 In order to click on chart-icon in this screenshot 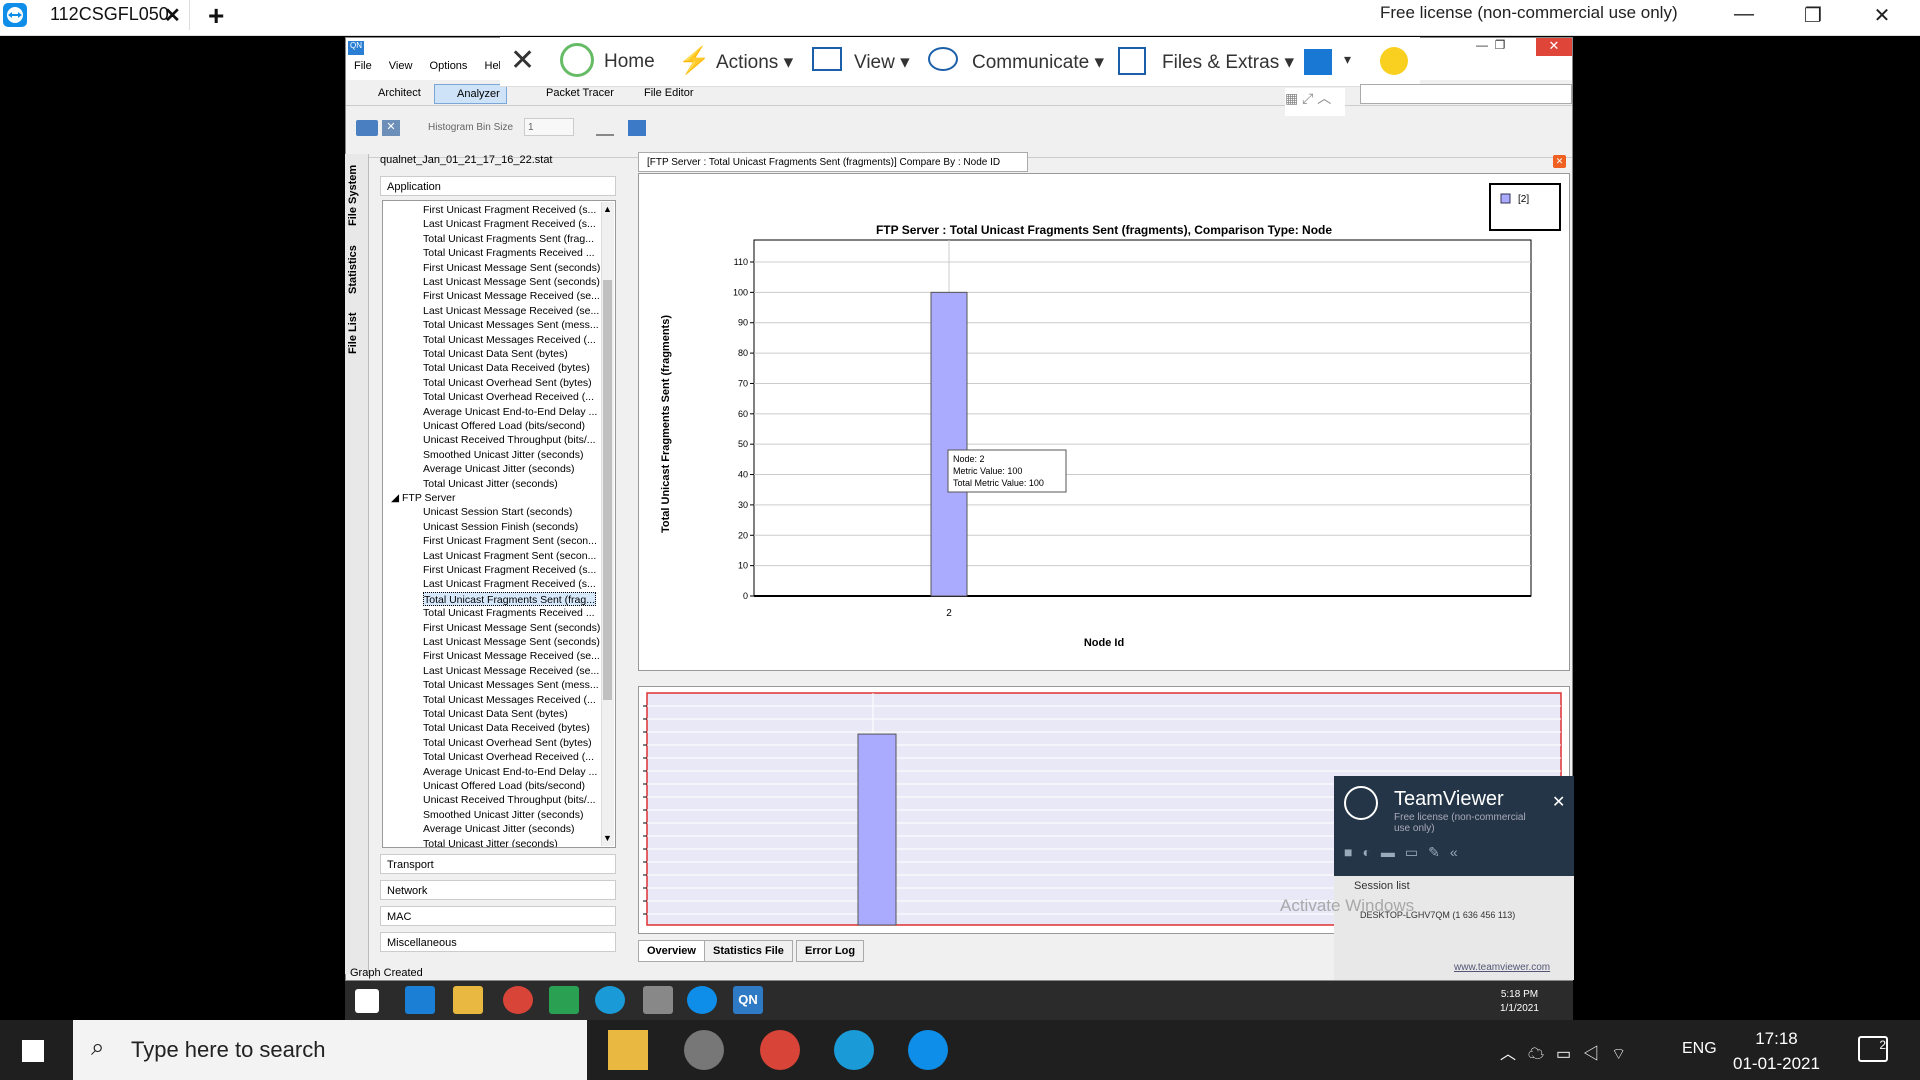, I will do `click(605, 128)`.